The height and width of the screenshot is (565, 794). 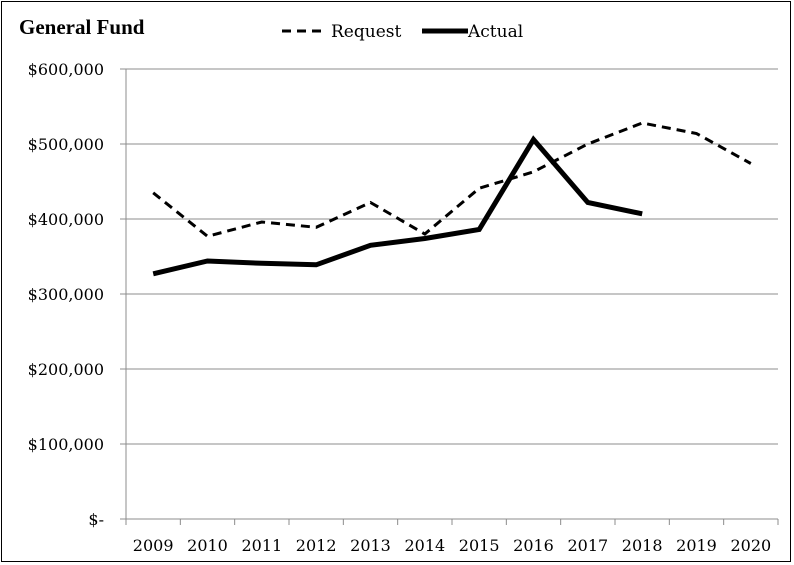 I want to click on x-tick-label: 2018, so click(x=642, y=545).